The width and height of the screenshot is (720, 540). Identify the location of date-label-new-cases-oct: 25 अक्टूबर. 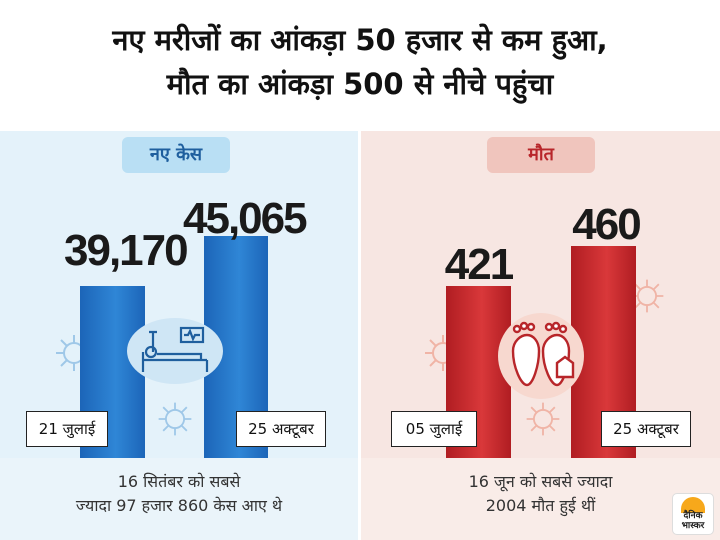
(281, 429).